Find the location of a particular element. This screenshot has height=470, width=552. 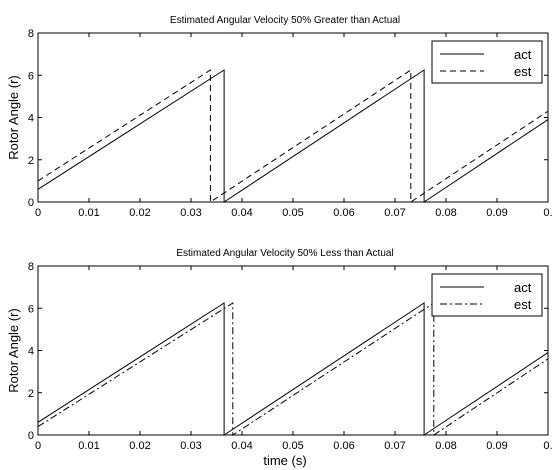

x-axis-label: time (s) is located at coordinates (284, 460).